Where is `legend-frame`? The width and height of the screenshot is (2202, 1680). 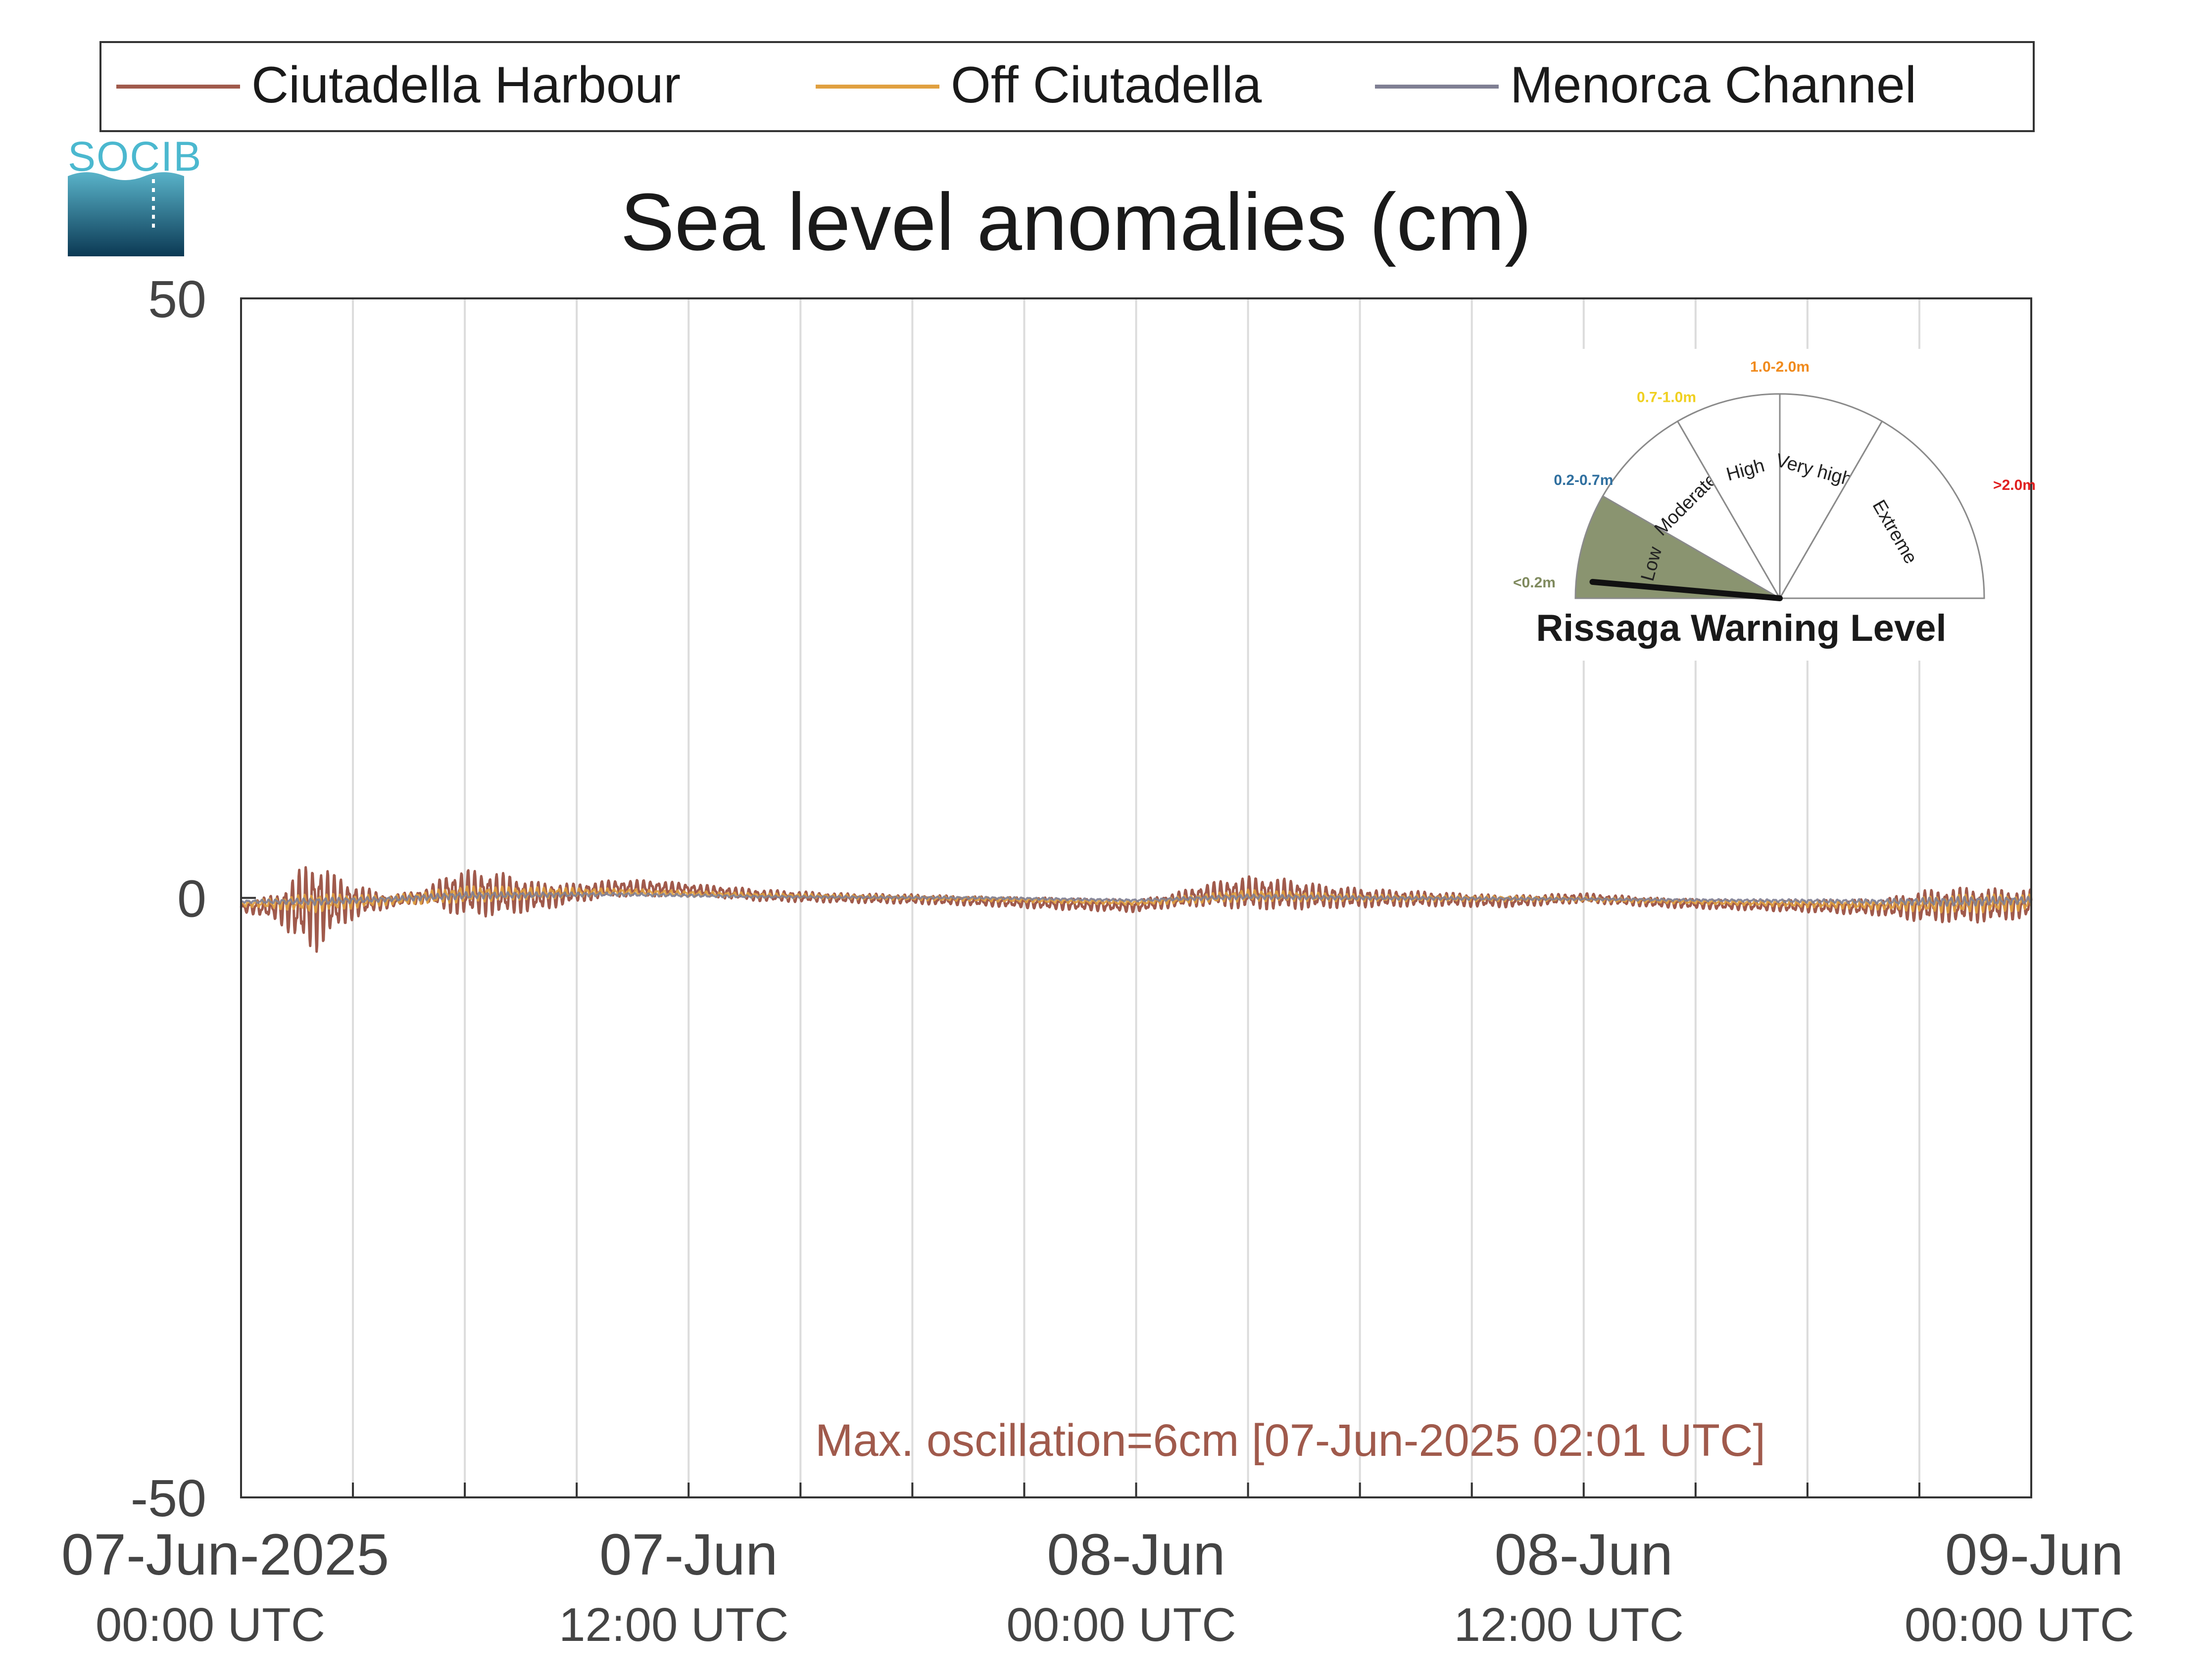
legend-frame is located at coordinates (1067, 87).